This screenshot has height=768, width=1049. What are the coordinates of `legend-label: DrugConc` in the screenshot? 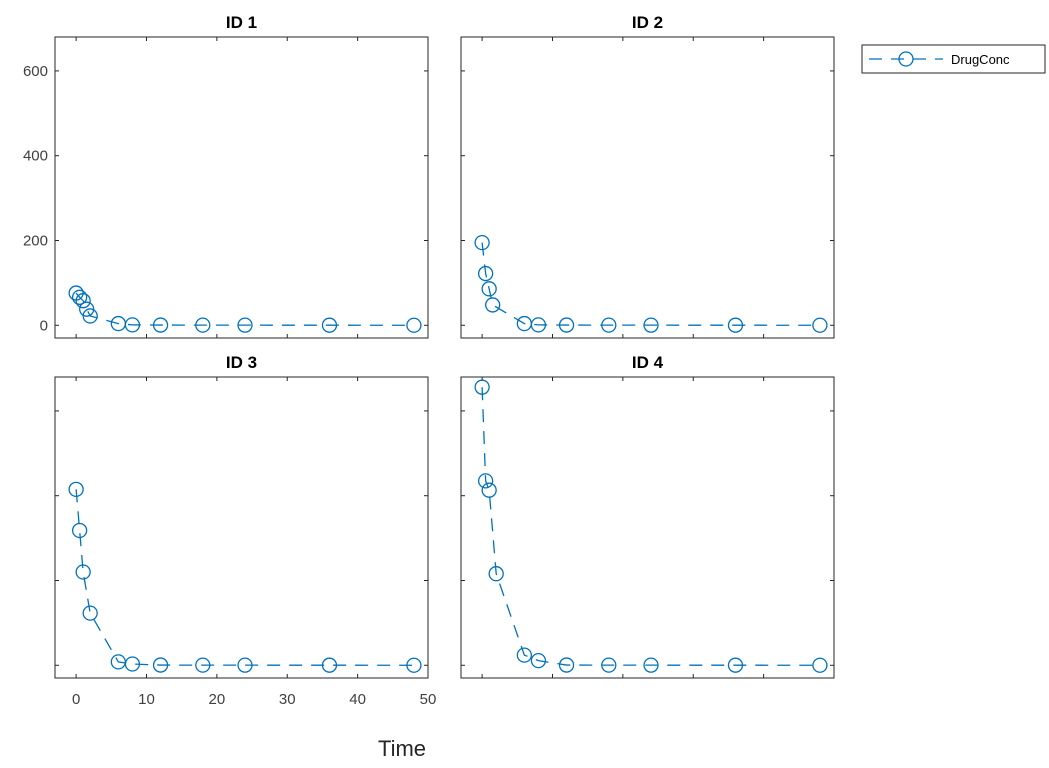 It's located at (980, 59).